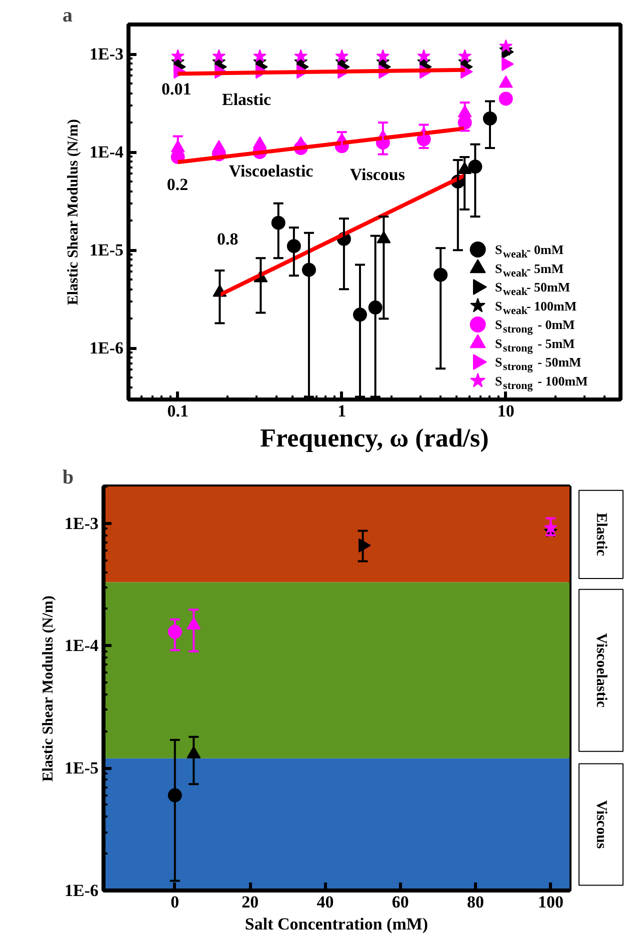 This screenshot has width=628, height=940. Describe the element at coordinates (601, 534) in the screenshot. I see `band-label: Elastic` at that location.